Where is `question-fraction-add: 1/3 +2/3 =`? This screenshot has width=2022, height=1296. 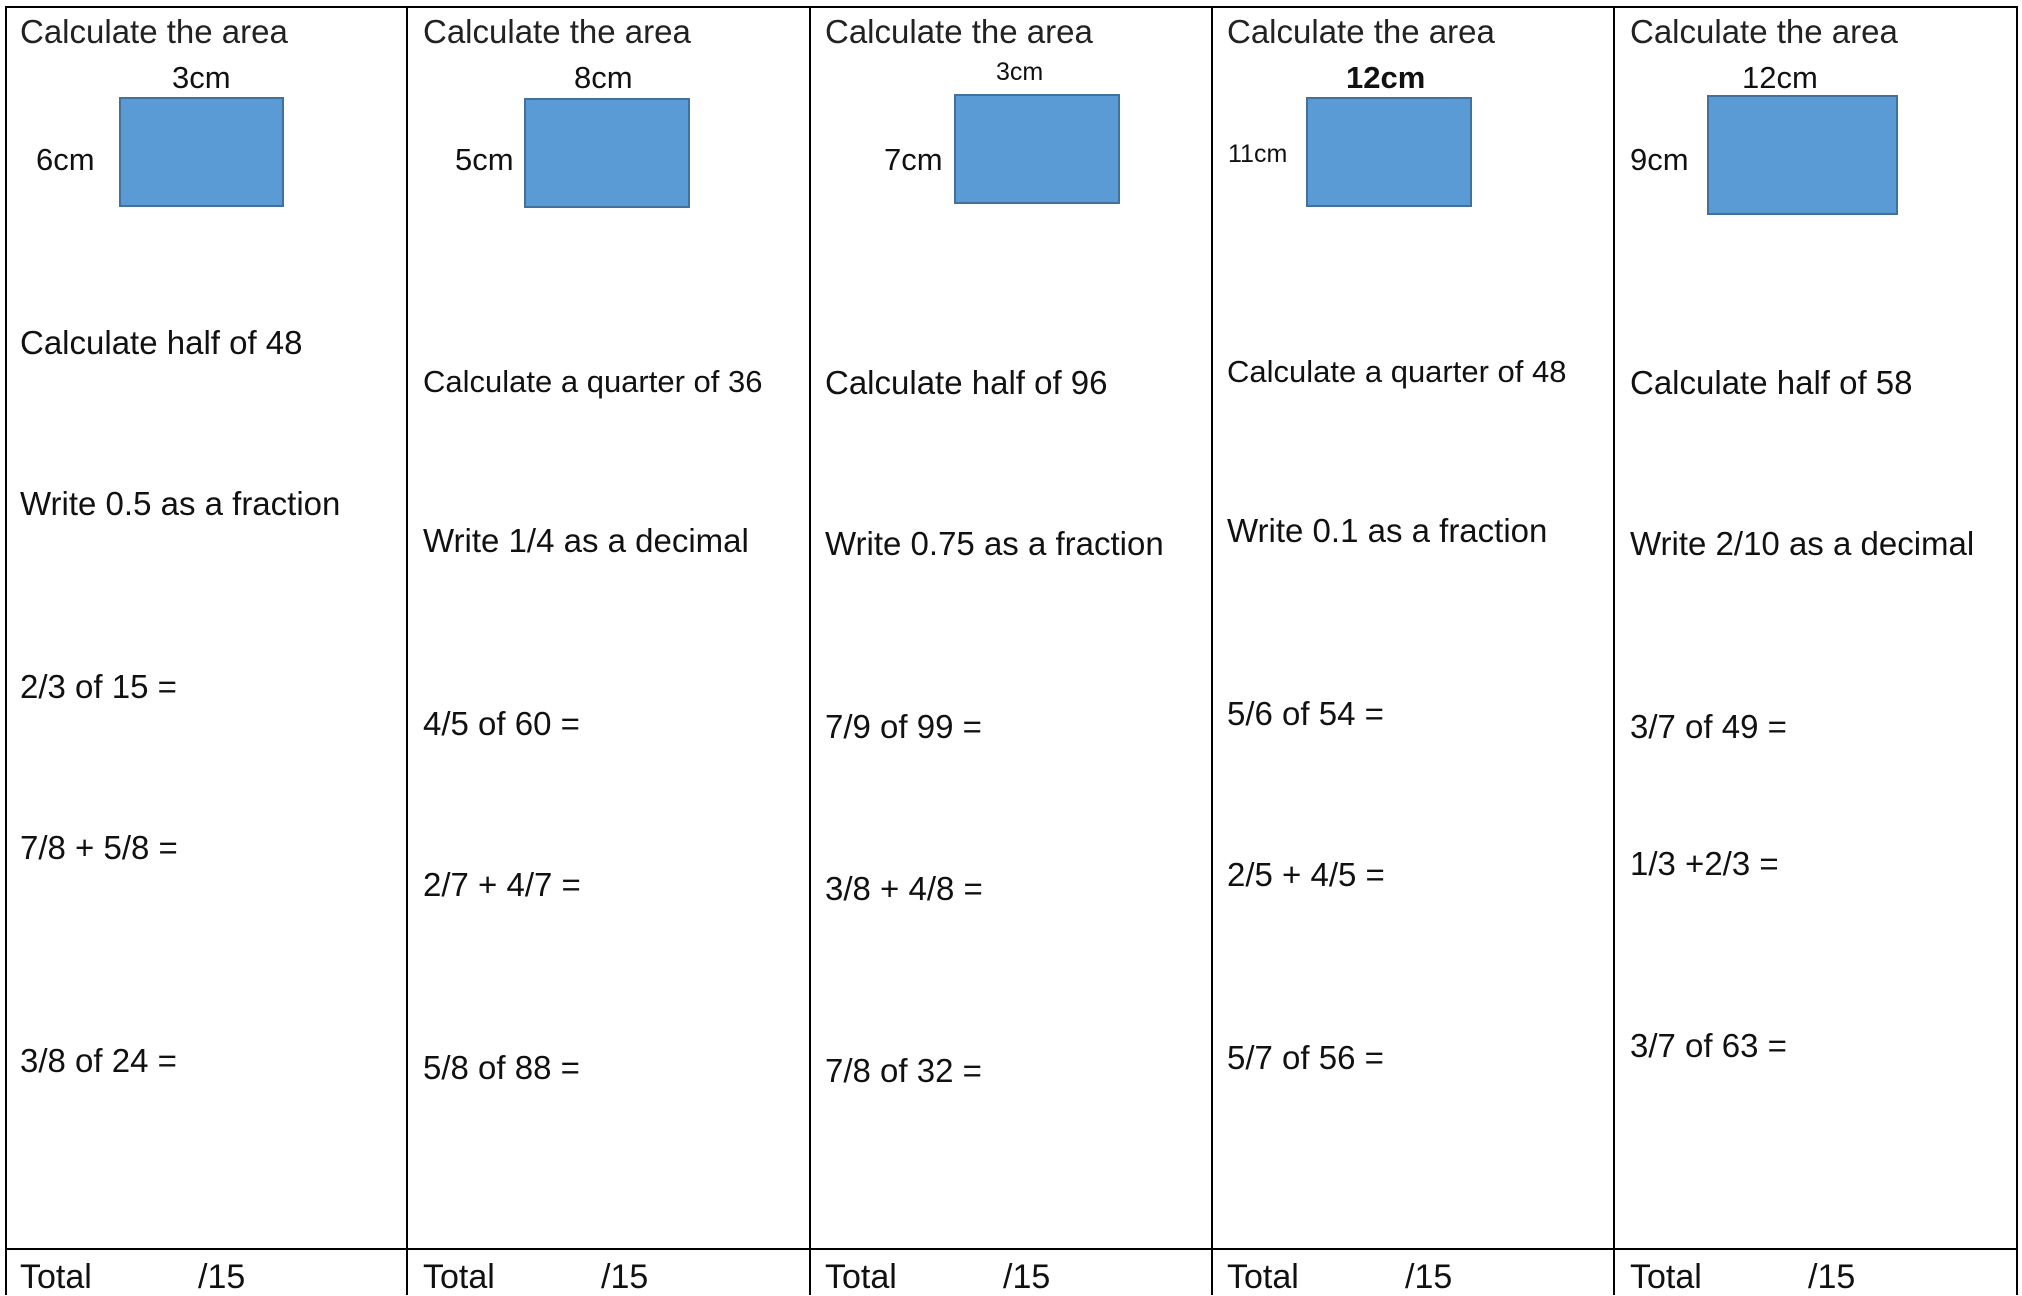
question-fraction-add: 1/3 +2/3 = is located at coordinates (1704, 863).